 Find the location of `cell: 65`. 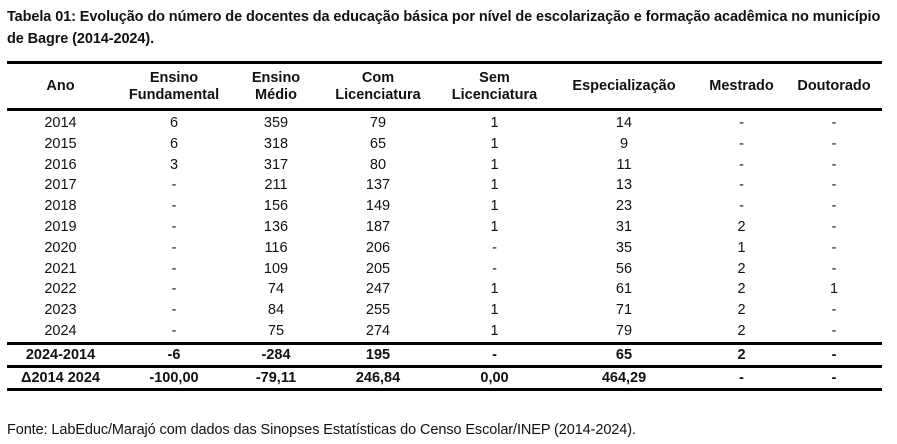

cell: 65 is located at coordinates (378, 143).